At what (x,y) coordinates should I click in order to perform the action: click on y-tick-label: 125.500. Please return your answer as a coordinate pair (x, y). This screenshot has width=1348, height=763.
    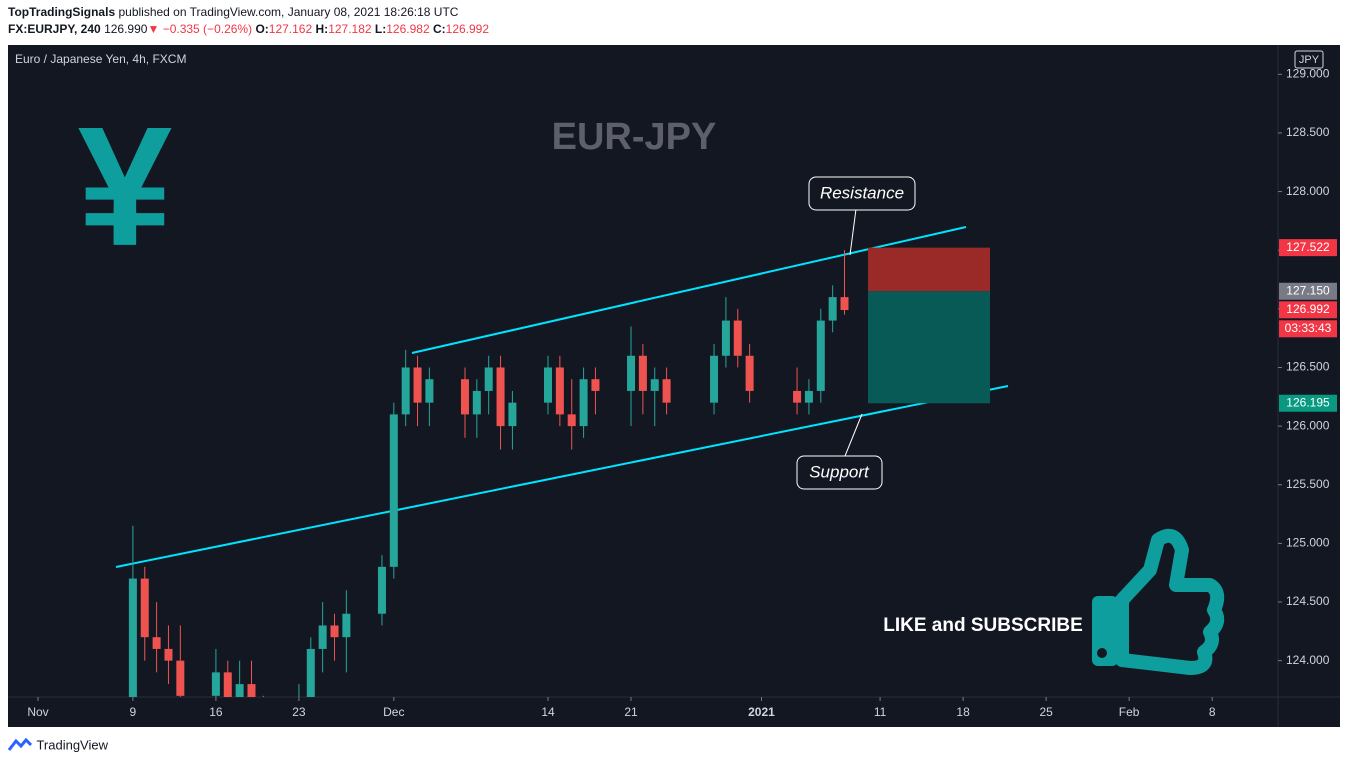
    Looking at the image, I should click on (1308, 484).